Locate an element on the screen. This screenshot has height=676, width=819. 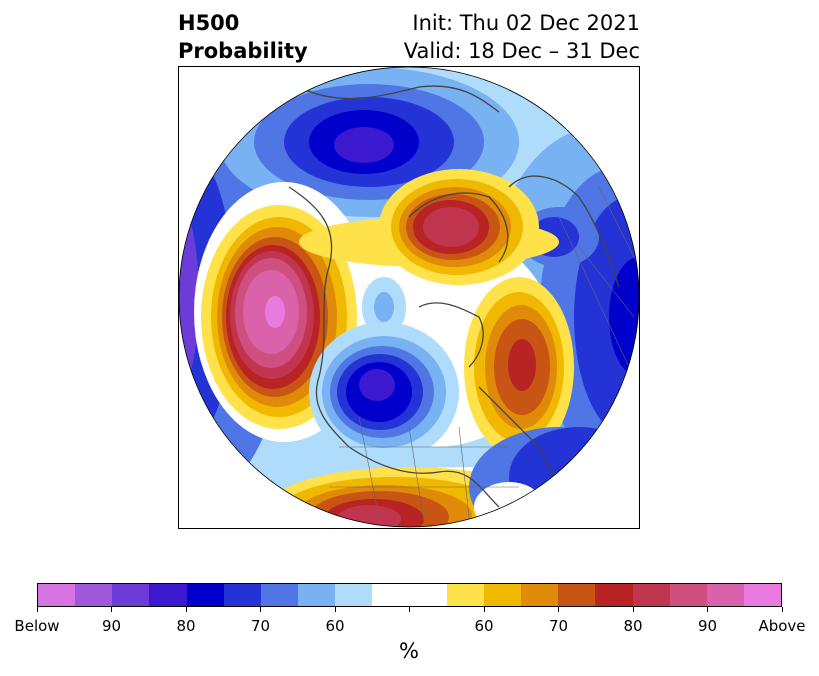
colorbar-unit: % is located at coordinates (409, 651).